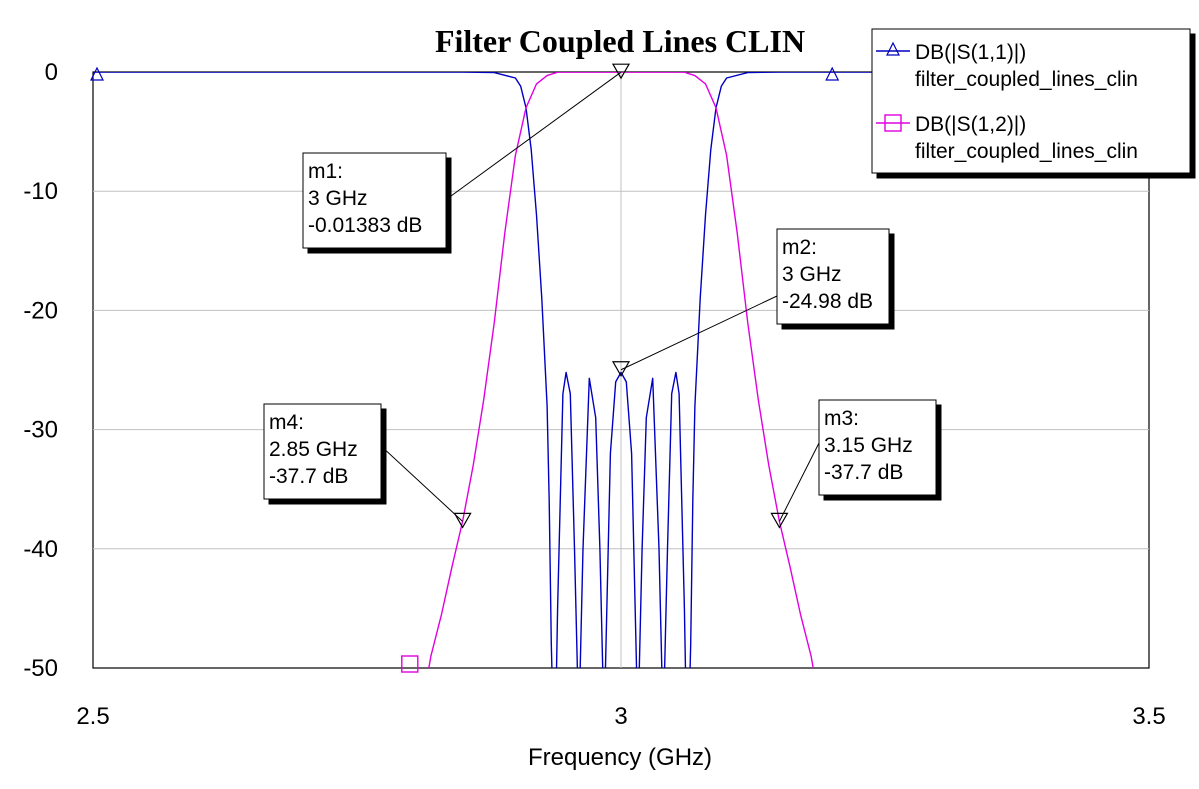  I want to click on marker-name: m2:, so click(799, 247).